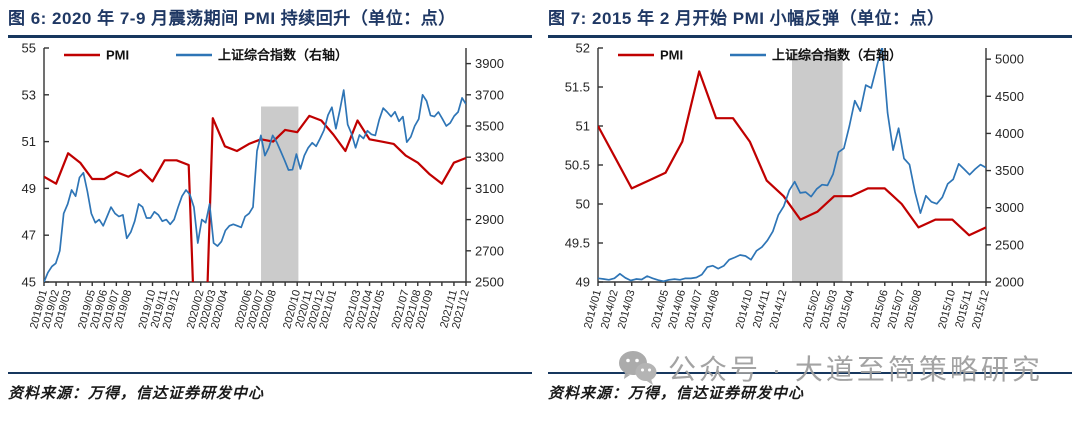 This screenshot has width=1080, height=426. What do you see at coordinates (489, 250) in the screenshot?
I see `right-axis-label: 2700` at bounding box center [489, 250].